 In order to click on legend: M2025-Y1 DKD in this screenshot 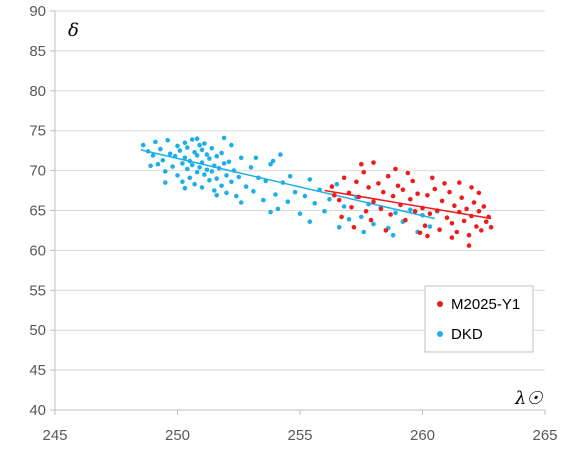, I will do `click(479, 319)`.